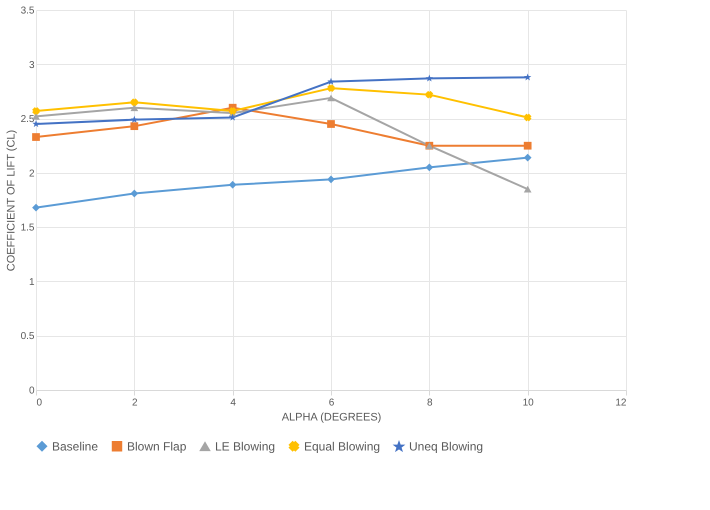 This screenshot has width=710, height=510. Describe the element at coordinates (75, 446) in the screenshot. I see `legend-label: Baseline` at that location.